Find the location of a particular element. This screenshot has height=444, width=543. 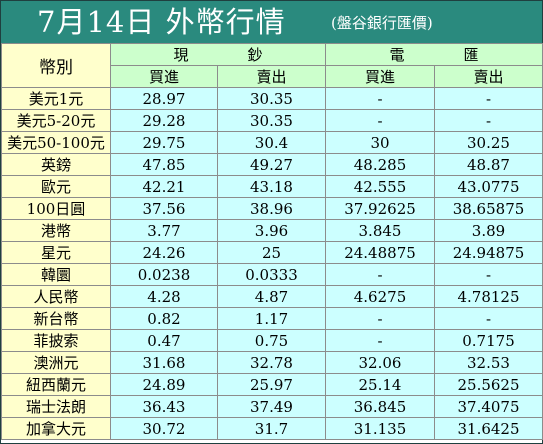

table-row: 美元50-100元 29.75 30.4 30 30.25 is located at coordinates (272, 142).